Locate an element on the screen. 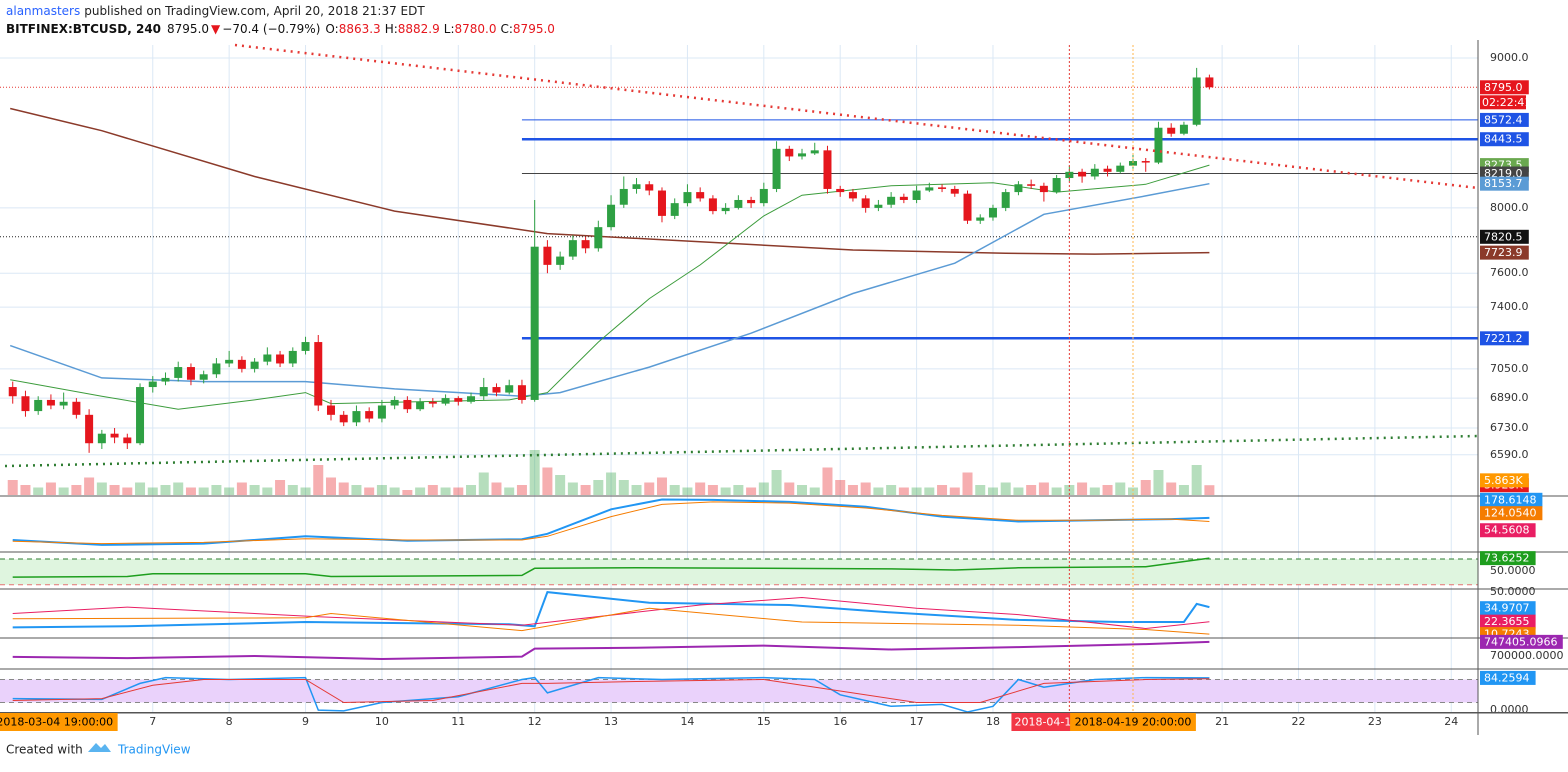  ohlc-key: H: is located at coordinates (391, 29).